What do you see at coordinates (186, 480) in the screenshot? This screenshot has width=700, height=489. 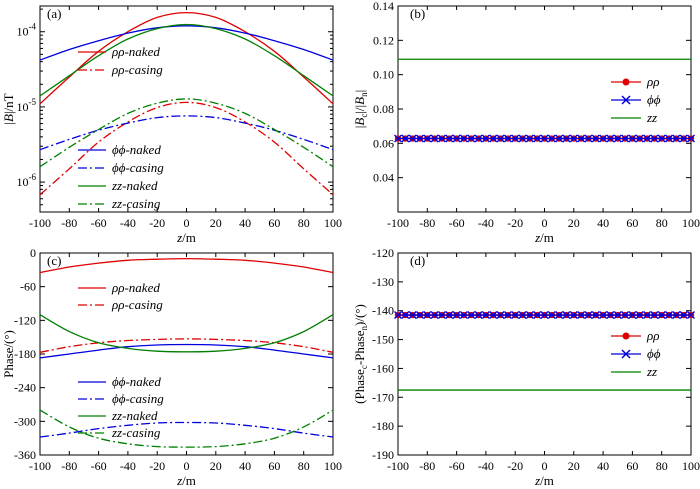 I see `x-axis-label: z/m` at bounding box center [186, 480].